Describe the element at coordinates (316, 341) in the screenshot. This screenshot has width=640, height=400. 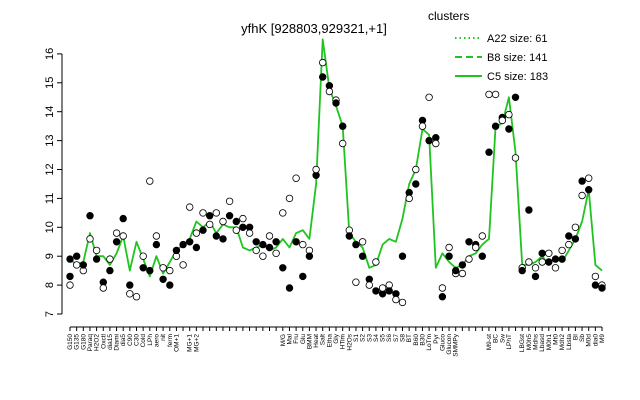
I see `x-tick-label: Heat` at that location.